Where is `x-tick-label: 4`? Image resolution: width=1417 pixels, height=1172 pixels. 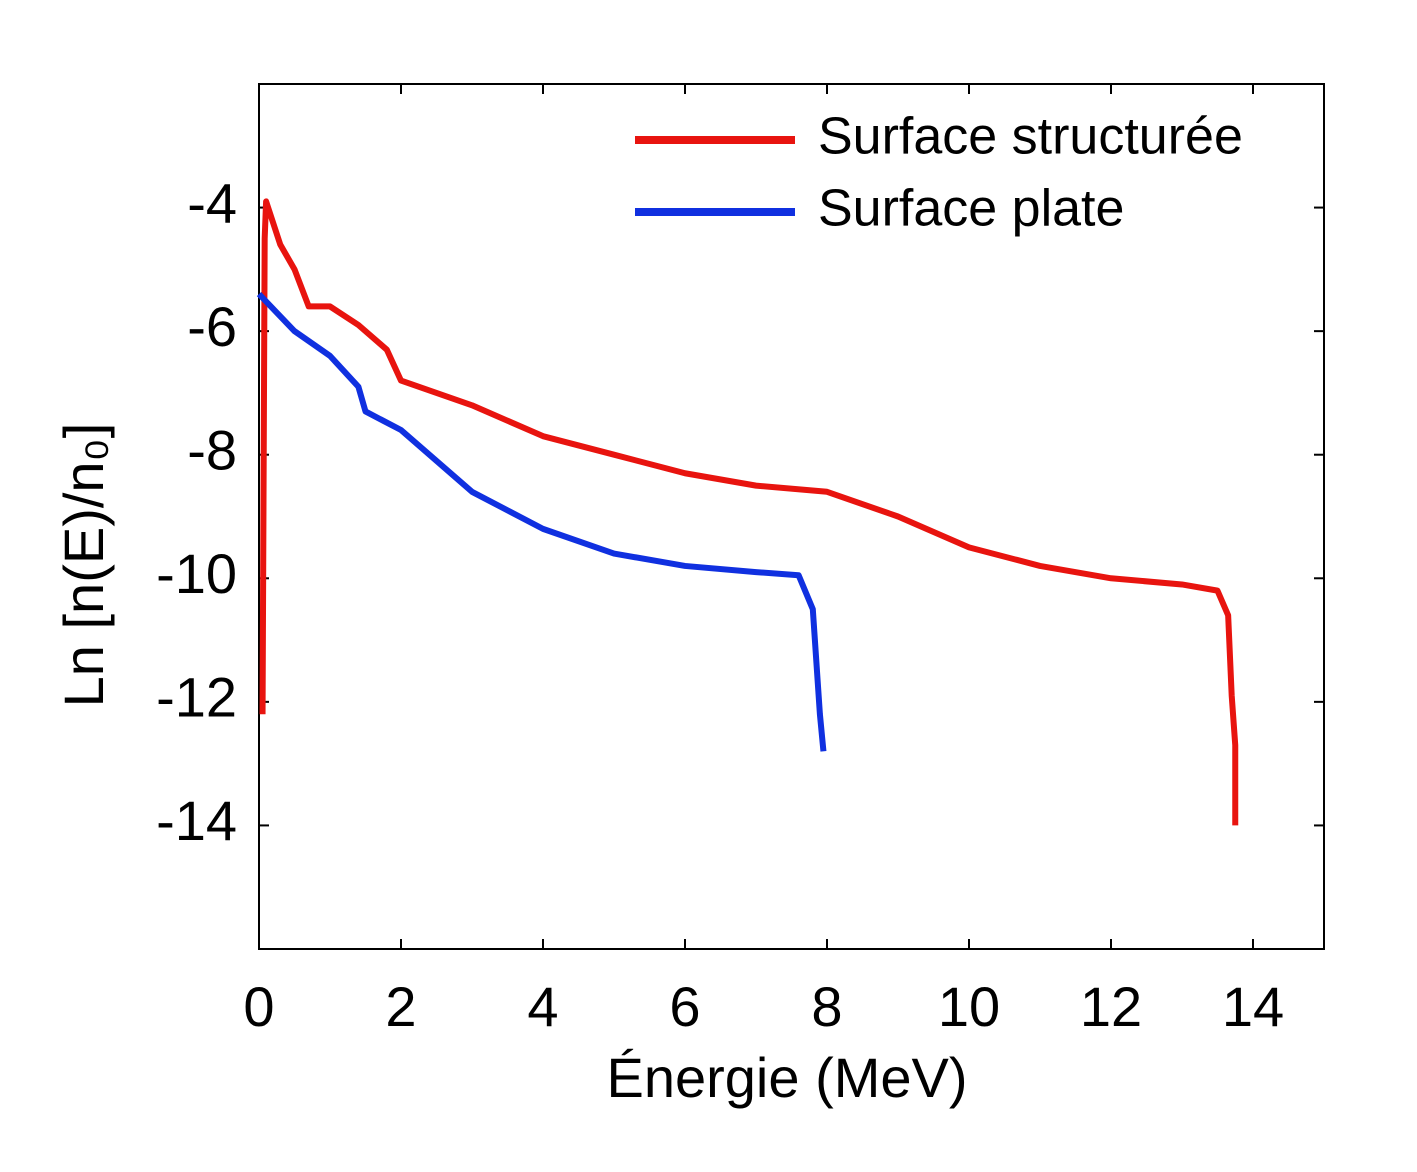
x-tick-label: 4 is located at coordinates (542, 1006).